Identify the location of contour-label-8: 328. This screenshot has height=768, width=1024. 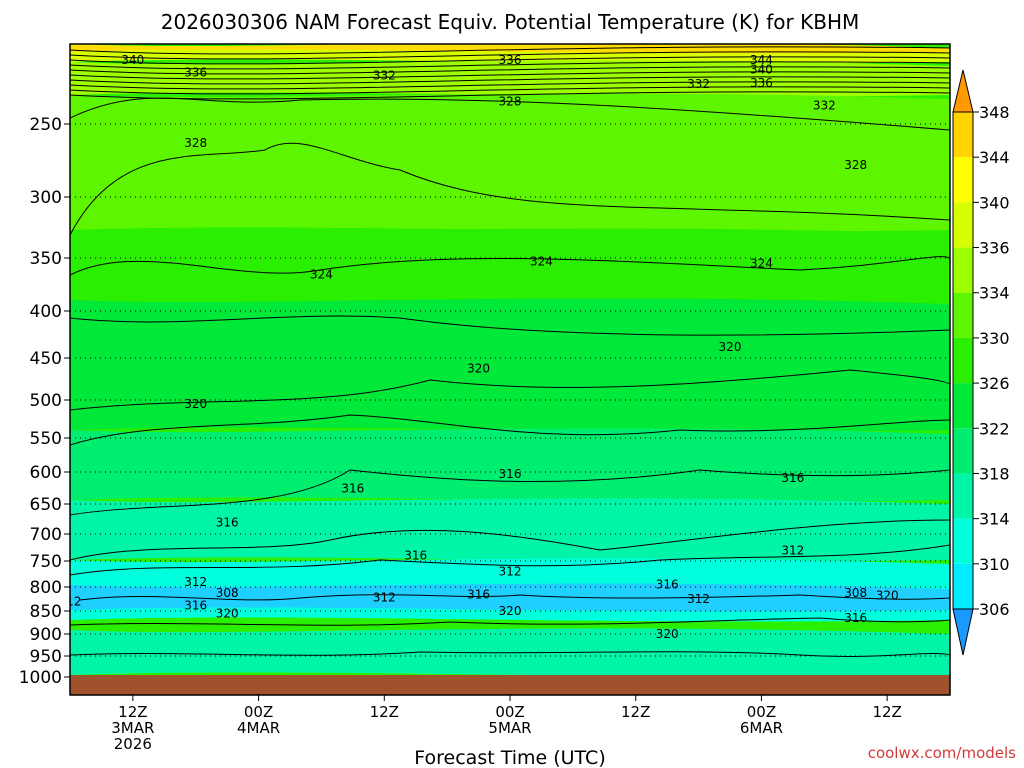
(510, 101).